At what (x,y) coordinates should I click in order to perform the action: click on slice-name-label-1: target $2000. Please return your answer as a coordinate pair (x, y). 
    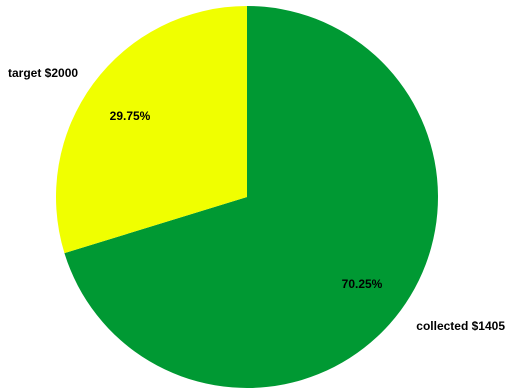
    Looking at the image, I should click on (43, 73).